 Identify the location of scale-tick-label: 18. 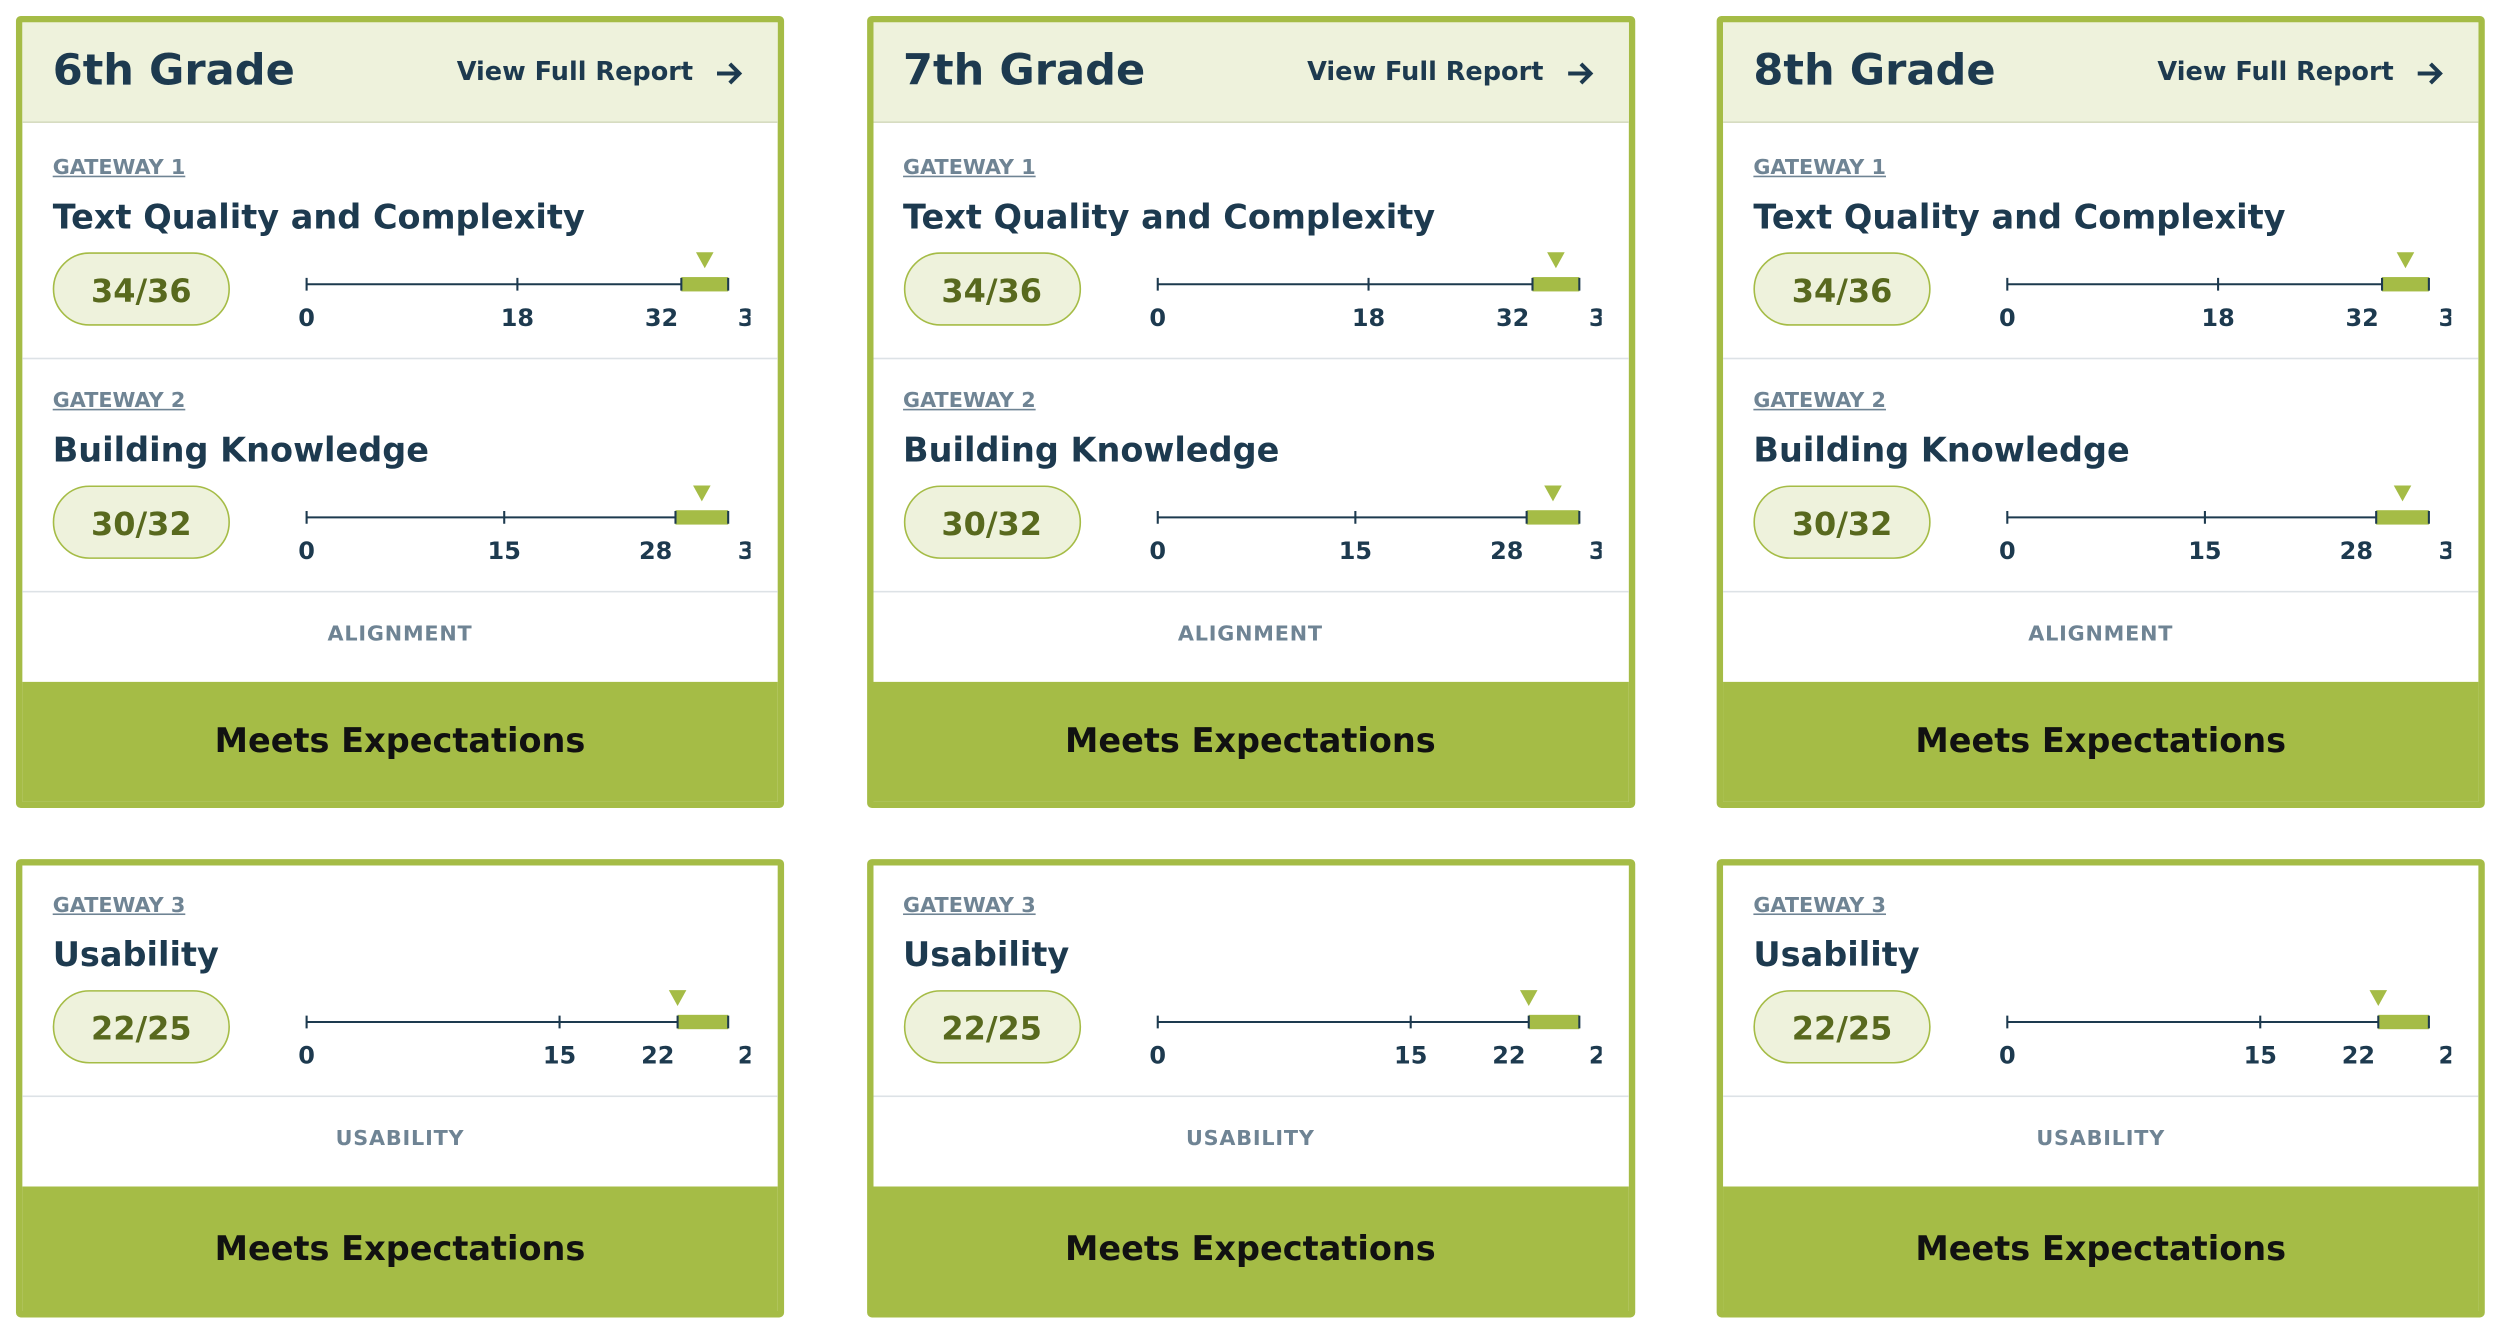
(517, 318).